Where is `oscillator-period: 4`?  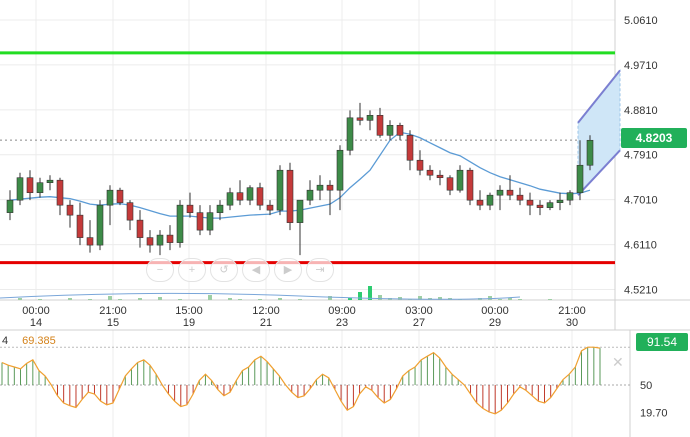 oscillator-period: 4 is located at coordinates (5, 341).